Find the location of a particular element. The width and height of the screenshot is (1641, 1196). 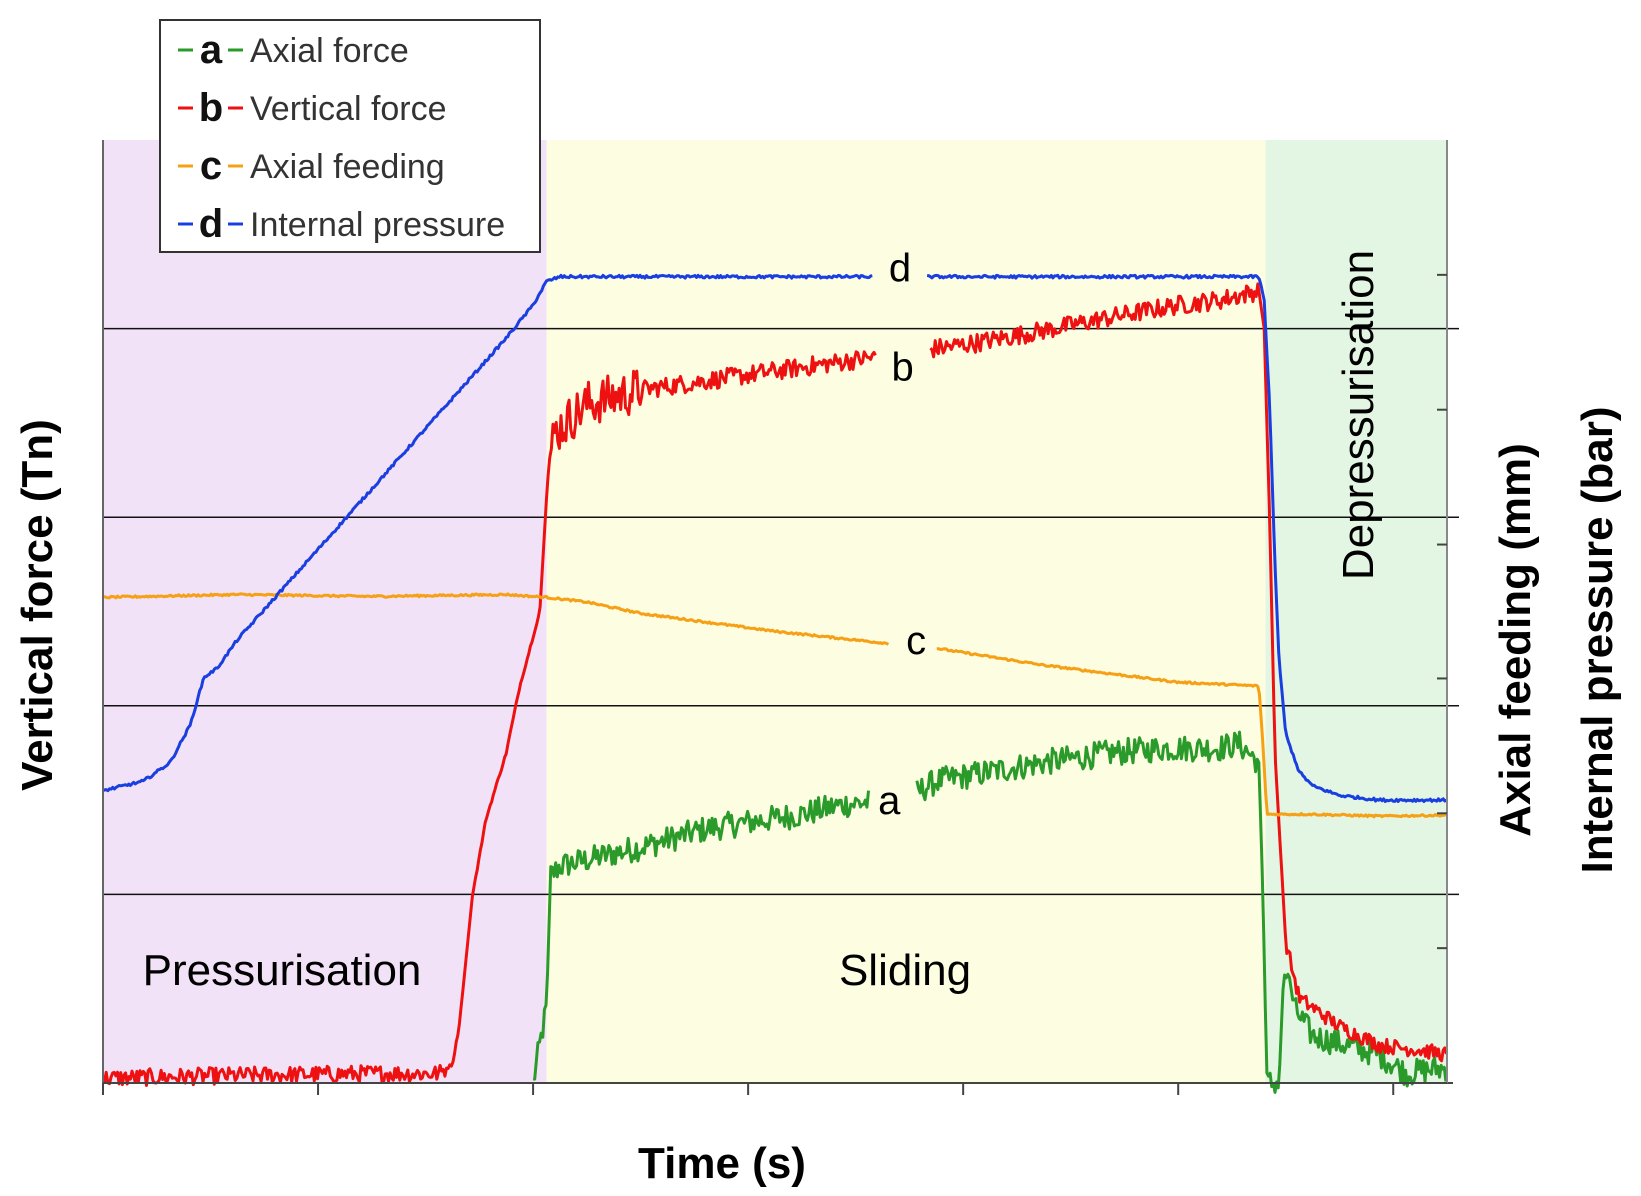

legend-entry-internal-pressure: d Internal pressure is located at coordinates (341, 224).